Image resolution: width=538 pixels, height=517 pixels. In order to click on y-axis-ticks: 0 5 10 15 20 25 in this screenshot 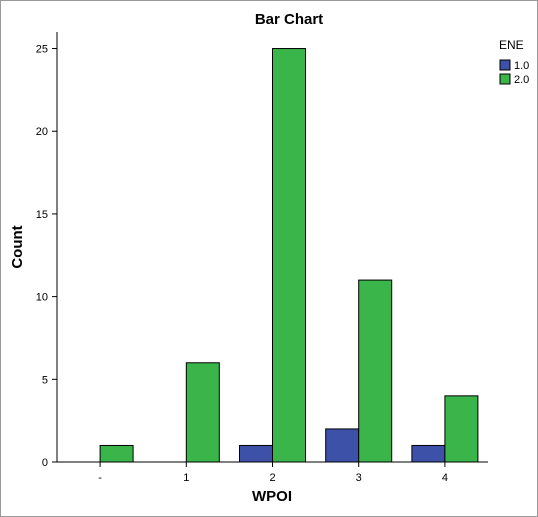, I will do `click(46, 256)`.